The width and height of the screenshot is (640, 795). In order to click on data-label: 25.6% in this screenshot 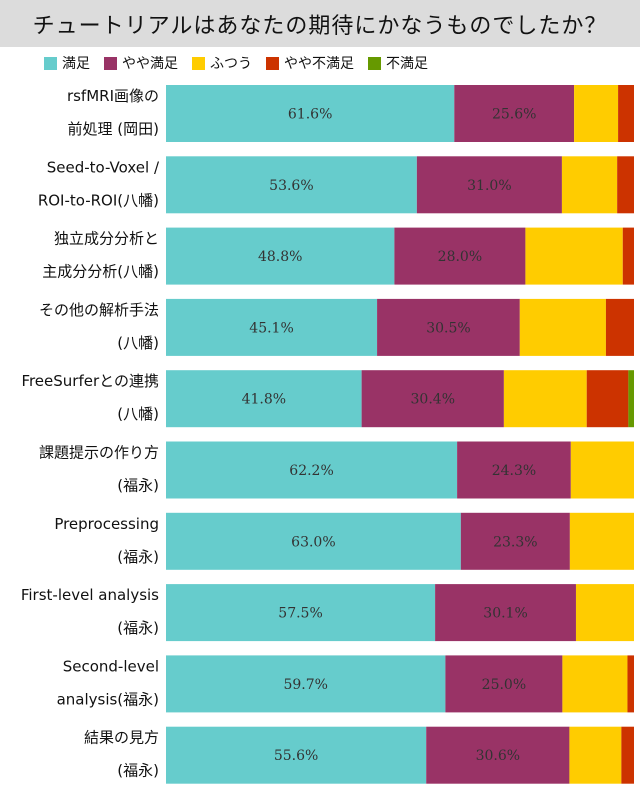, I will do `click(514, 115)`.